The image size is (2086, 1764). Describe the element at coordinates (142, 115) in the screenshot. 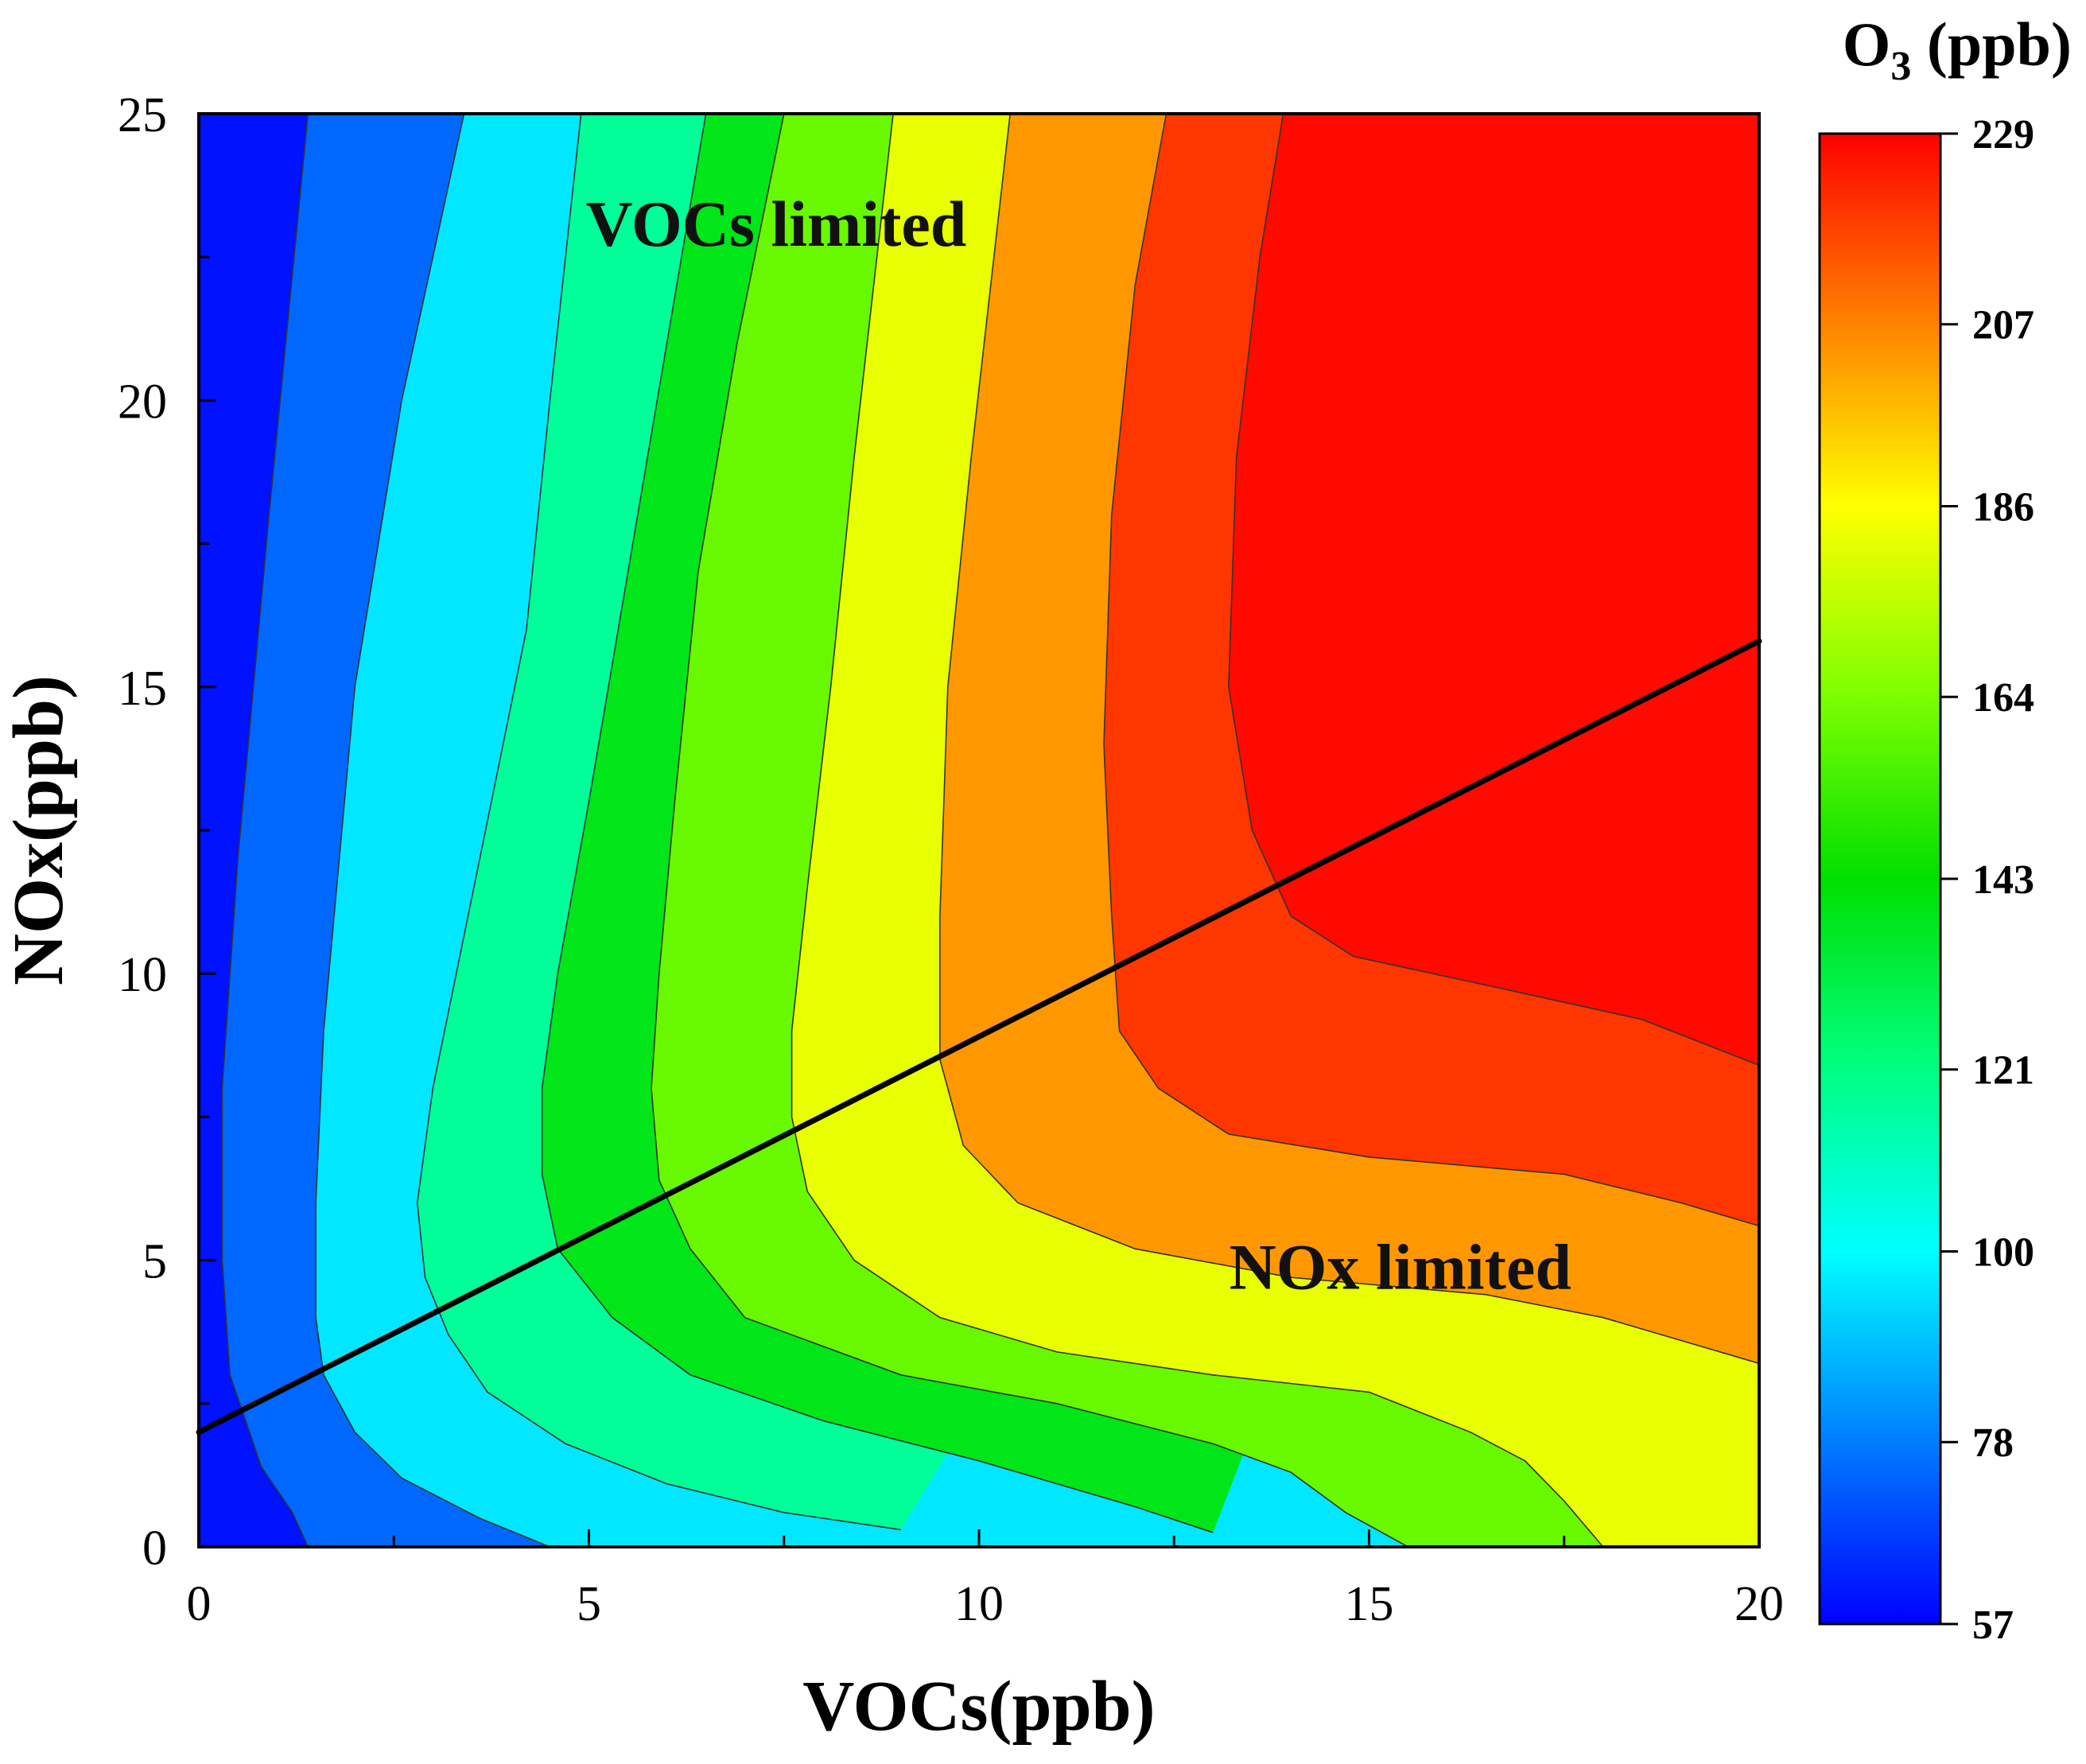

I see `y-tick-label: 25` at that location.